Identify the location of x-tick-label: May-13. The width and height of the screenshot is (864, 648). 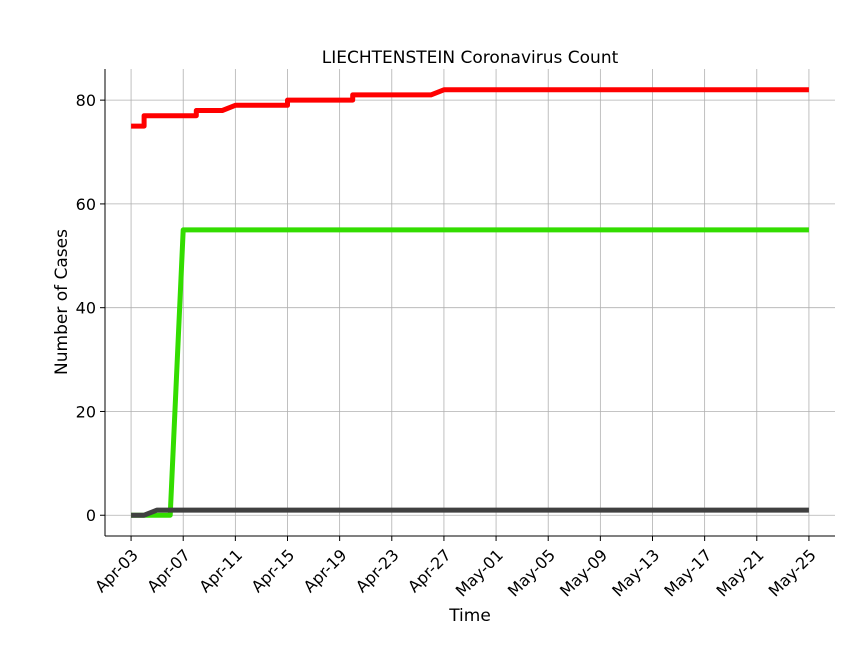
(635, 572).